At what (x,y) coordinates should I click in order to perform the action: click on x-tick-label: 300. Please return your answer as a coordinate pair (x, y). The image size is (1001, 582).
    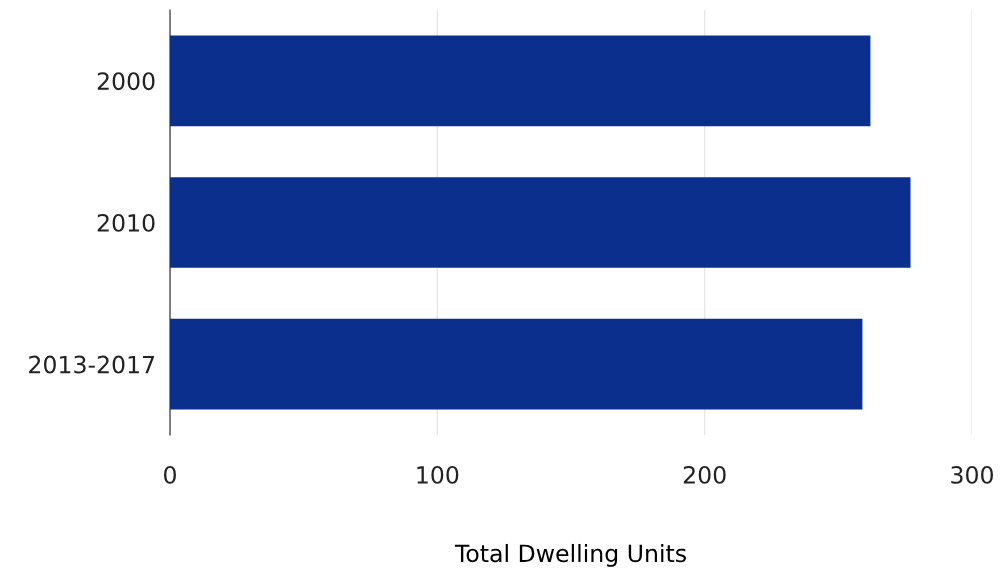
    Looking at the image, I should click on (972, 474).